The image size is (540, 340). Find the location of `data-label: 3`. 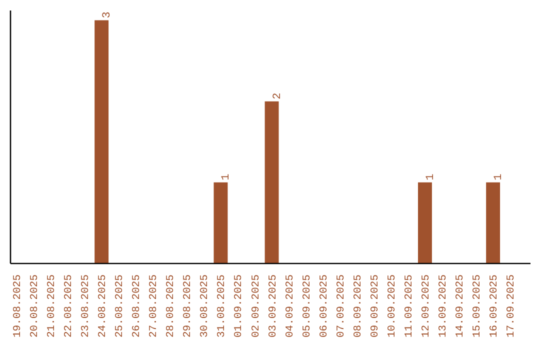

data-label: 3 is located at coordinates (108, 15).